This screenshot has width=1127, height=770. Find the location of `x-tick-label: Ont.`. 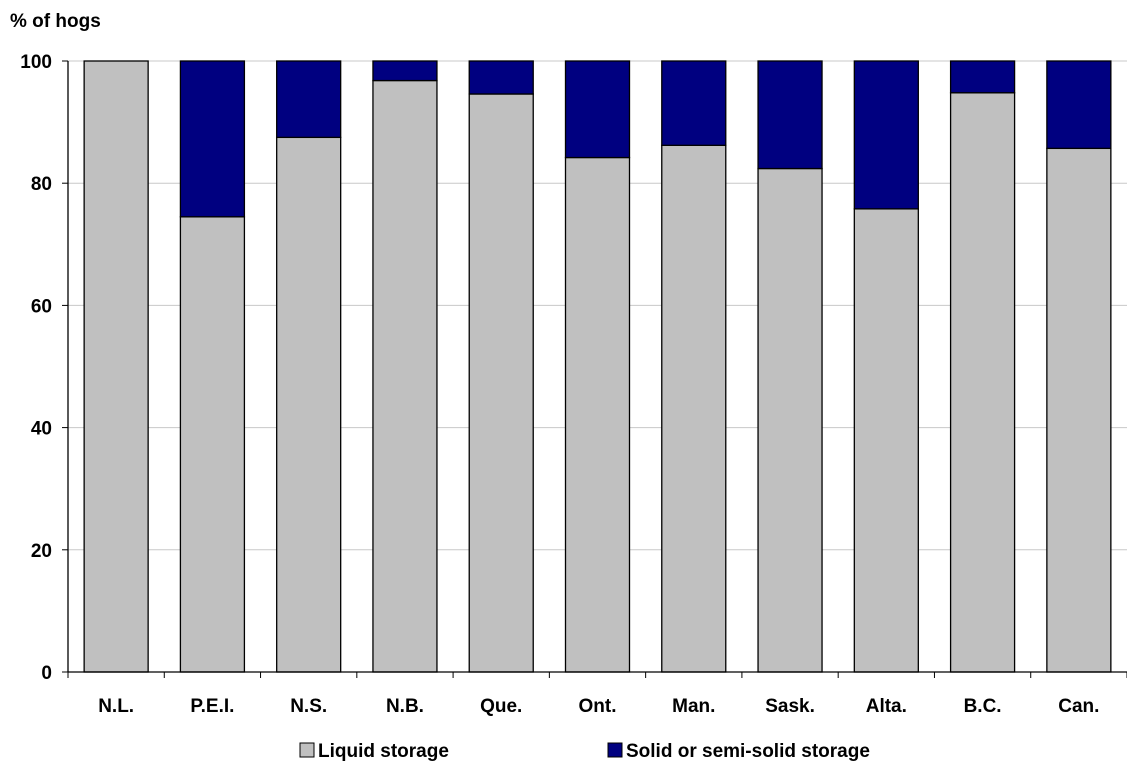

x-tick-label: Ont. is located at coordinates (598, 706).